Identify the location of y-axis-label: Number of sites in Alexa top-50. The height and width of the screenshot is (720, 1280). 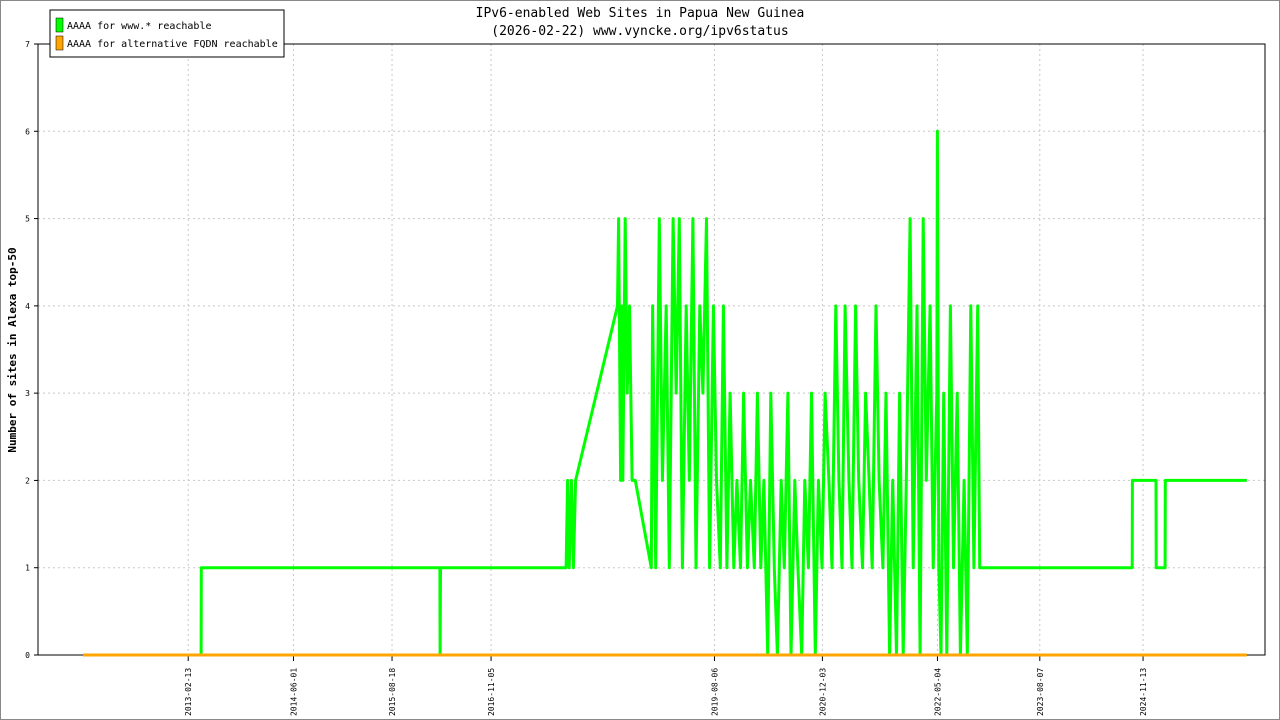
(12, 349).